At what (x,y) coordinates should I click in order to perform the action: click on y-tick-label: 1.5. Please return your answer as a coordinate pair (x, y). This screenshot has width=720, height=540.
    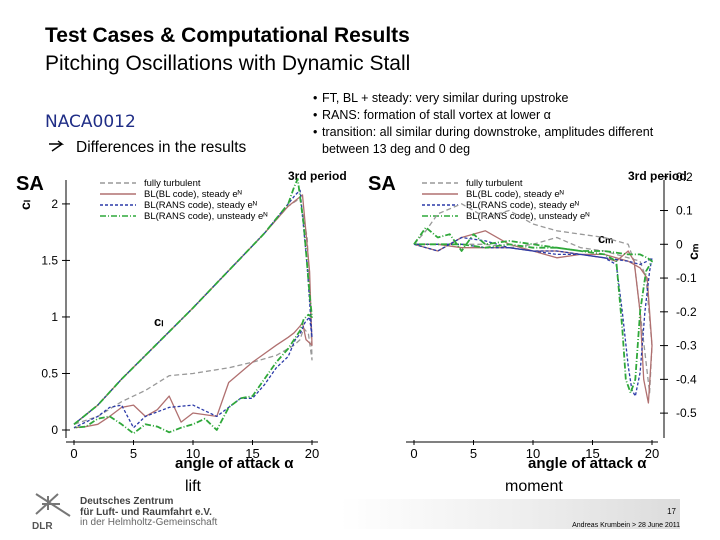
    Looking at the image, I should click on (49, 260).